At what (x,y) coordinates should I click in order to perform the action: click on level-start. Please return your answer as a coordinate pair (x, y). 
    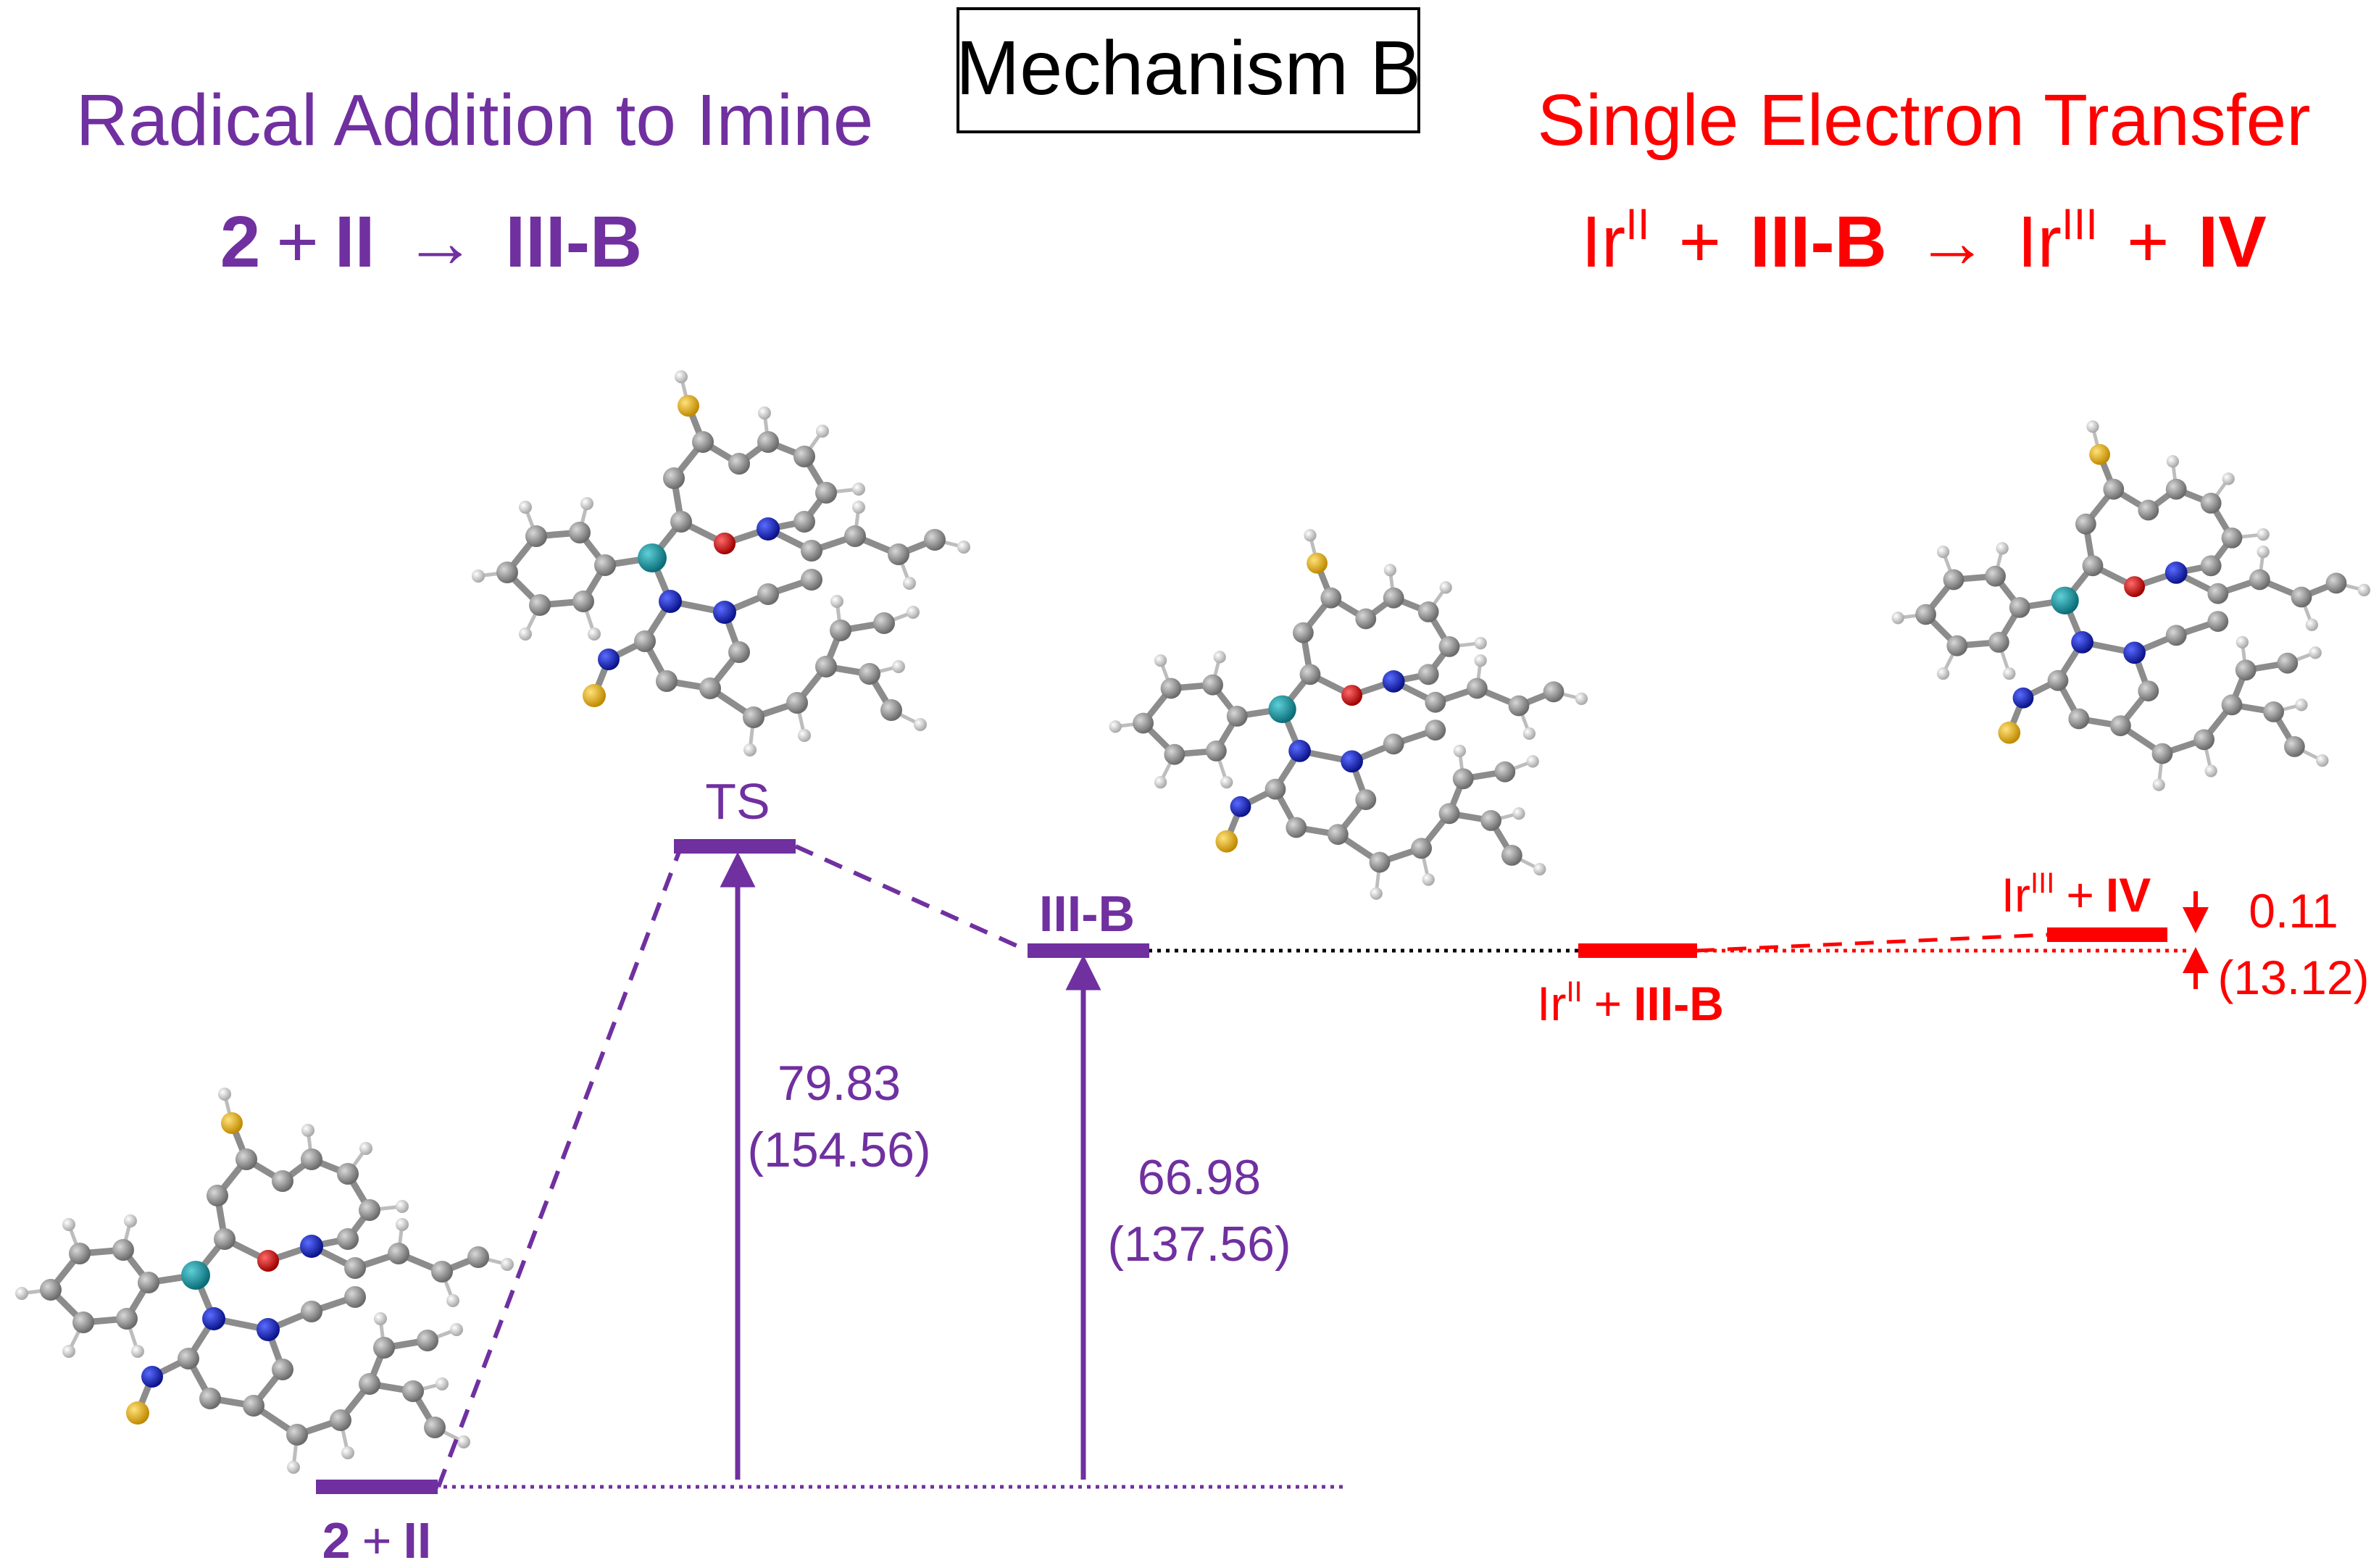
    Looking at the image, I should click on (377, 1487).